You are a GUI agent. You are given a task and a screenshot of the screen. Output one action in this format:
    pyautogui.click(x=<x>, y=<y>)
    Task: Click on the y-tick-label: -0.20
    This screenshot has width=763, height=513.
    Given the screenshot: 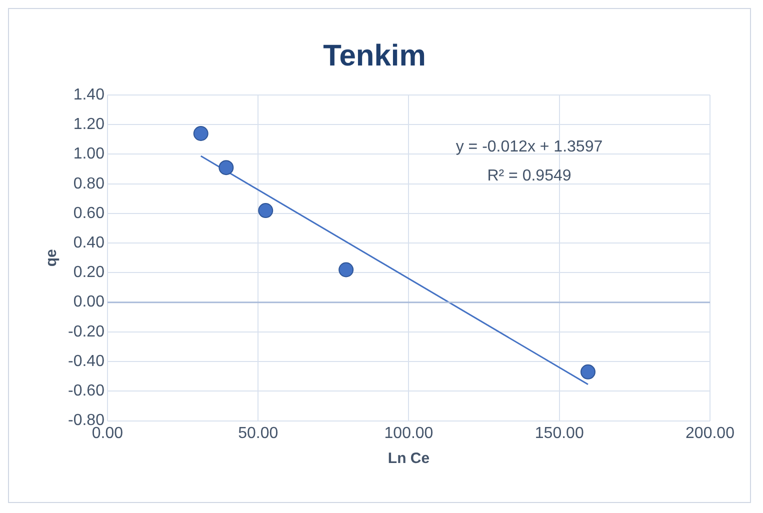 What is the action you would take?
    pyautogui.click(x=86, y=331)
    